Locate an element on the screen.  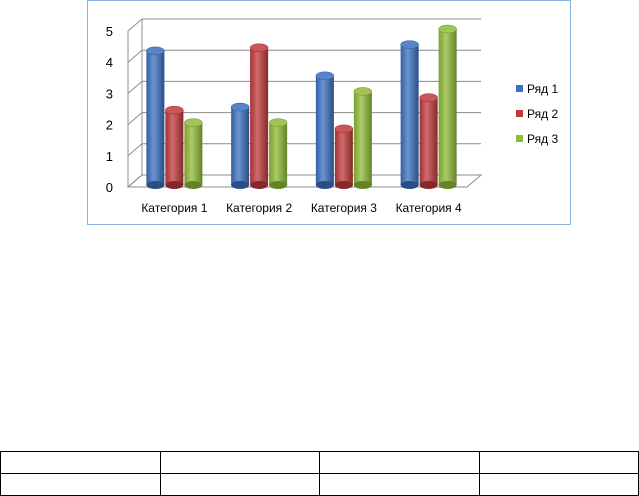
x-tick-label: Категория 1 is located at coordinates (174, 208).